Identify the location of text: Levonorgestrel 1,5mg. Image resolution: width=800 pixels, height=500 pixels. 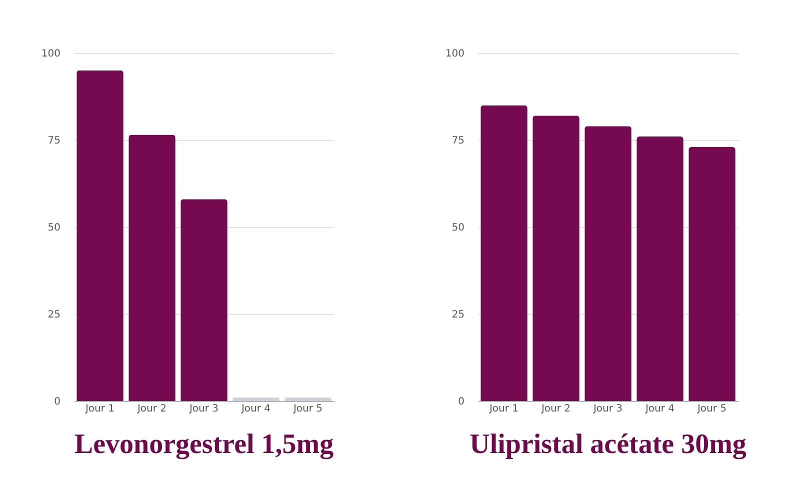
(204, 444).